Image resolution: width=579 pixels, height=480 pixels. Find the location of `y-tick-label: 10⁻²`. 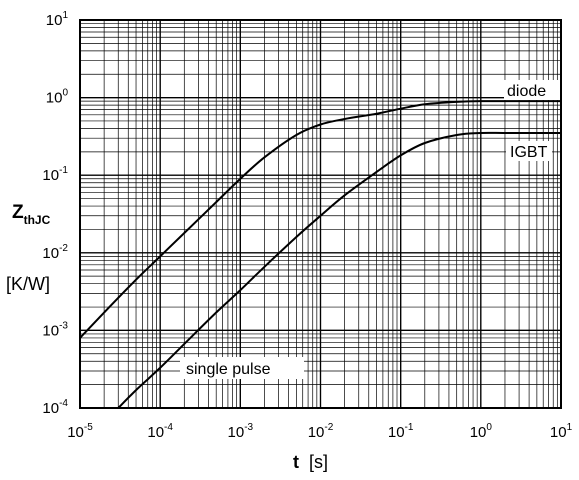

y-tick-label: 10⁻² is located at coordinates (55, 252).